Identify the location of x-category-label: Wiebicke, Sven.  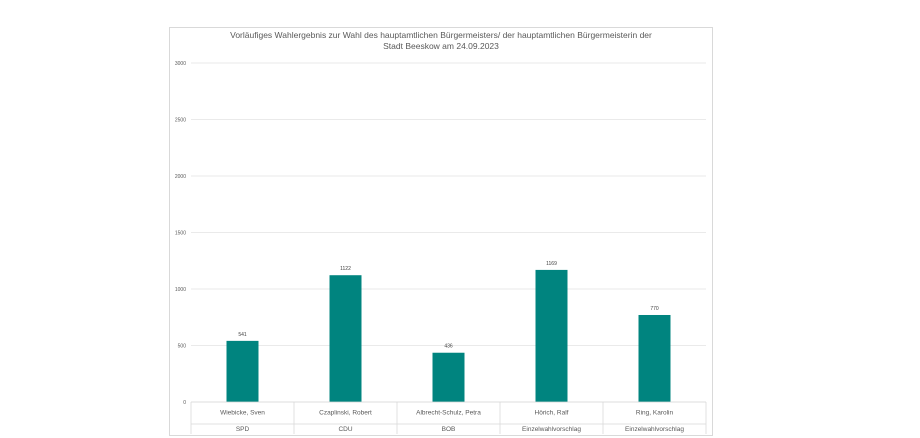
(242, 413).